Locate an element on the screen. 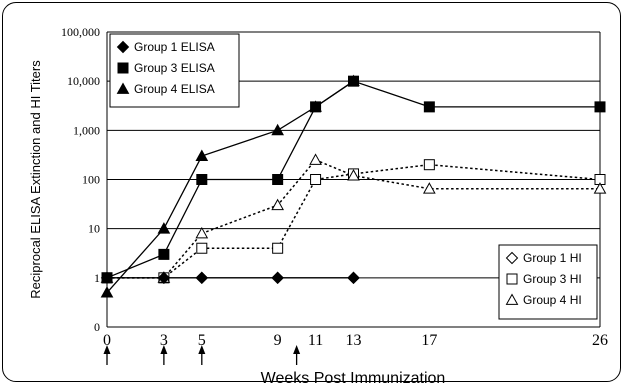 This screenshot has height=386, width=625. y-tick-label: 10 is located at coordinates (94, 229).